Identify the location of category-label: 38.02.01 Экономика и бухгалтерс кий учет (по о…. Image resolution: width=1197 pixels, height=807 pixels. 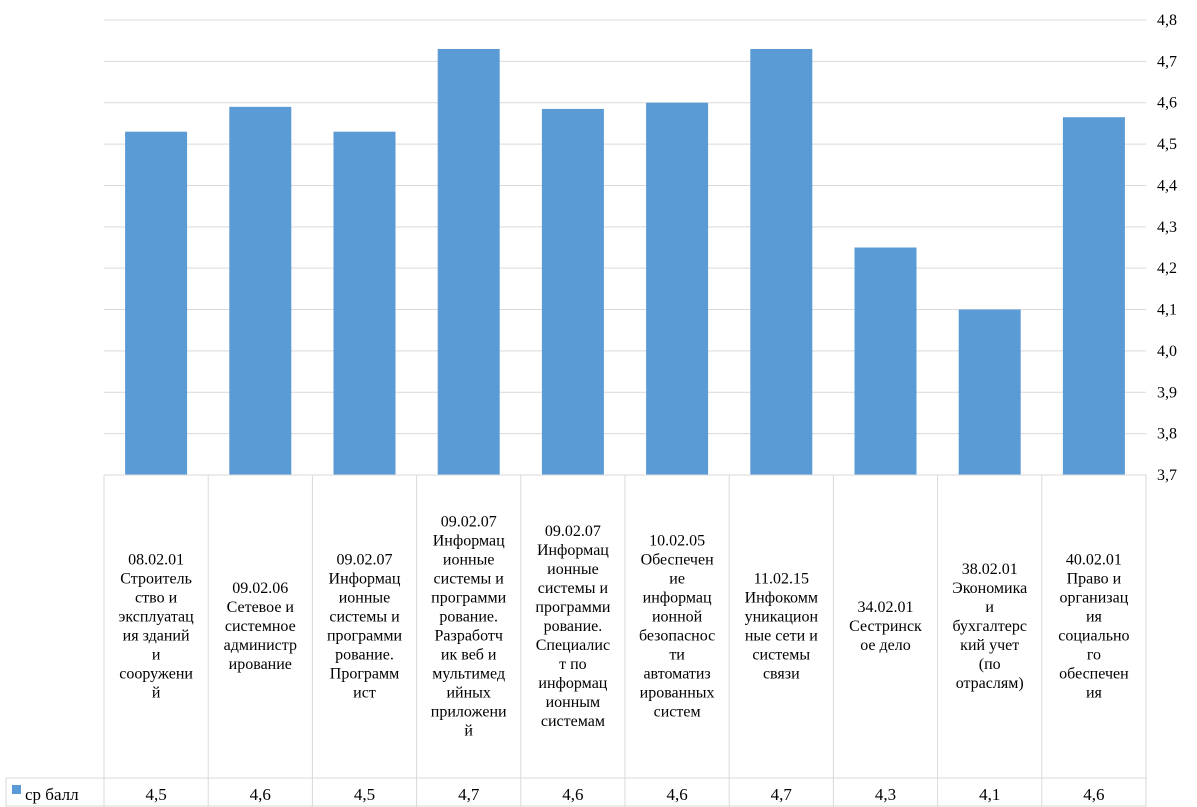
(989, 626).